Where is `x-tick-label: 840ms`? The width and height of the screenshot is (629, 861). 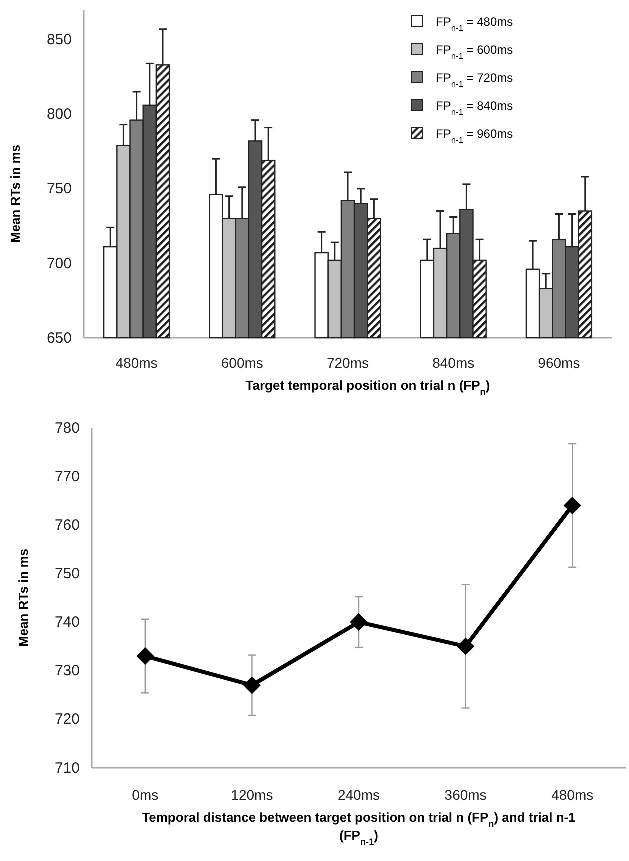
x-tick-label: 840ms is located at coordinates (453, 362).